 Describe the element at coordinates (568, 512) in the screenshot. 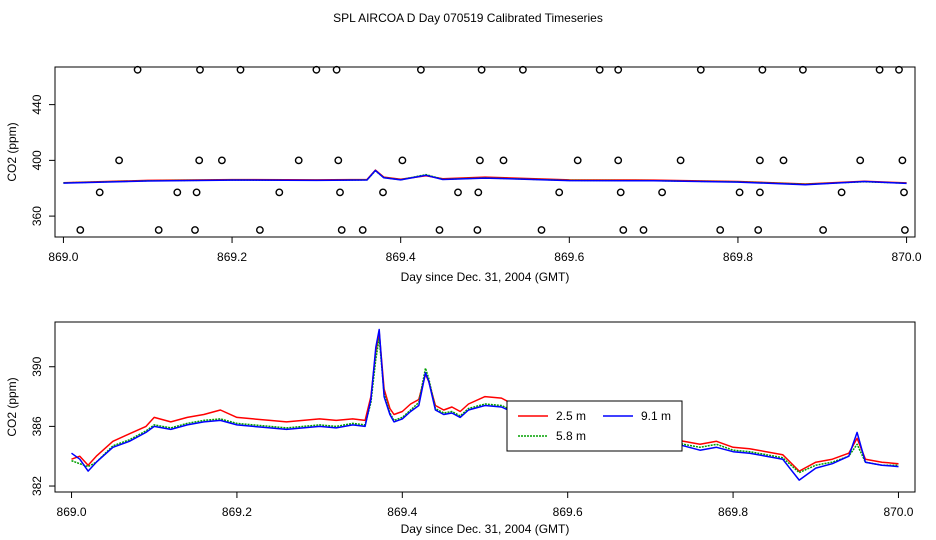

I see `bottom-x-tick-label: 869.6` at that location.